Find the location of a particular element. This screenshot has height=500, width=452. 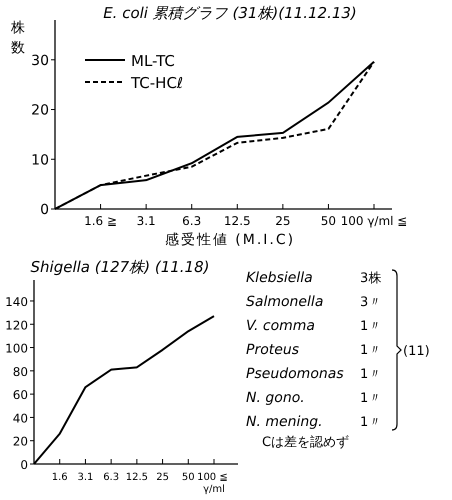

y-tick-label: 60 is located at coordinates (20, 395).